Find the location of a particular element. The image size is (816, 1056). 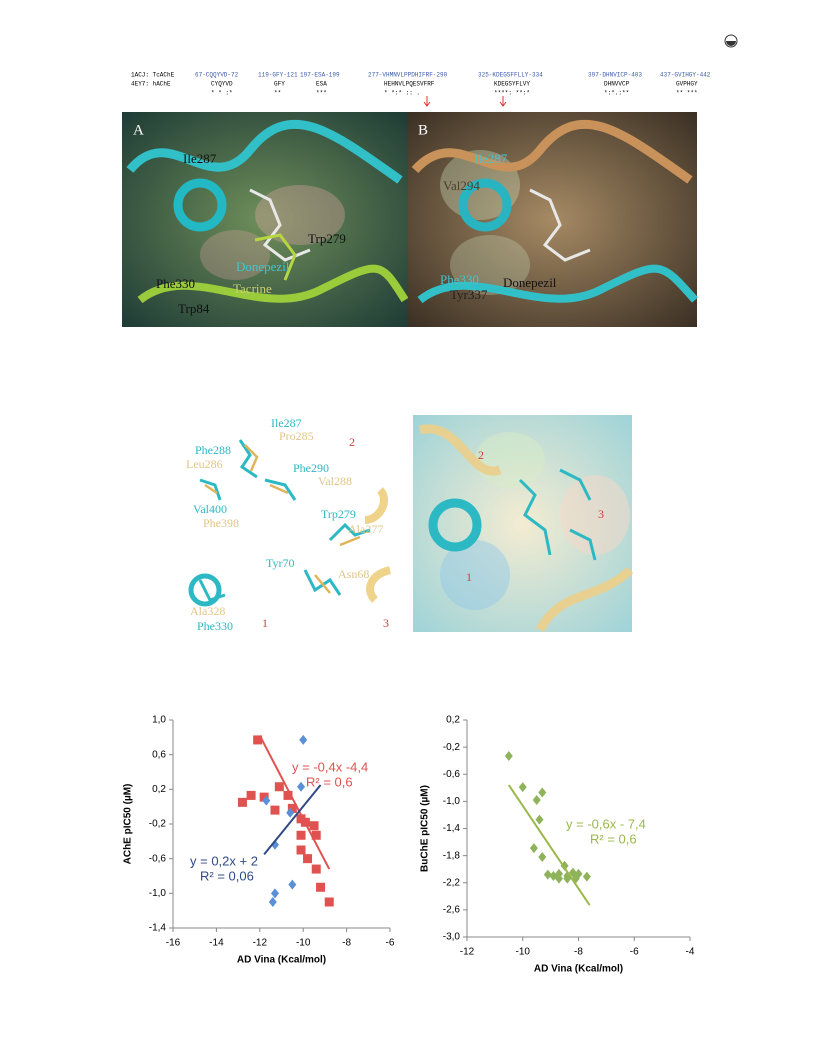

ligand-label: Tacrine is located at coordinates (252, 288).